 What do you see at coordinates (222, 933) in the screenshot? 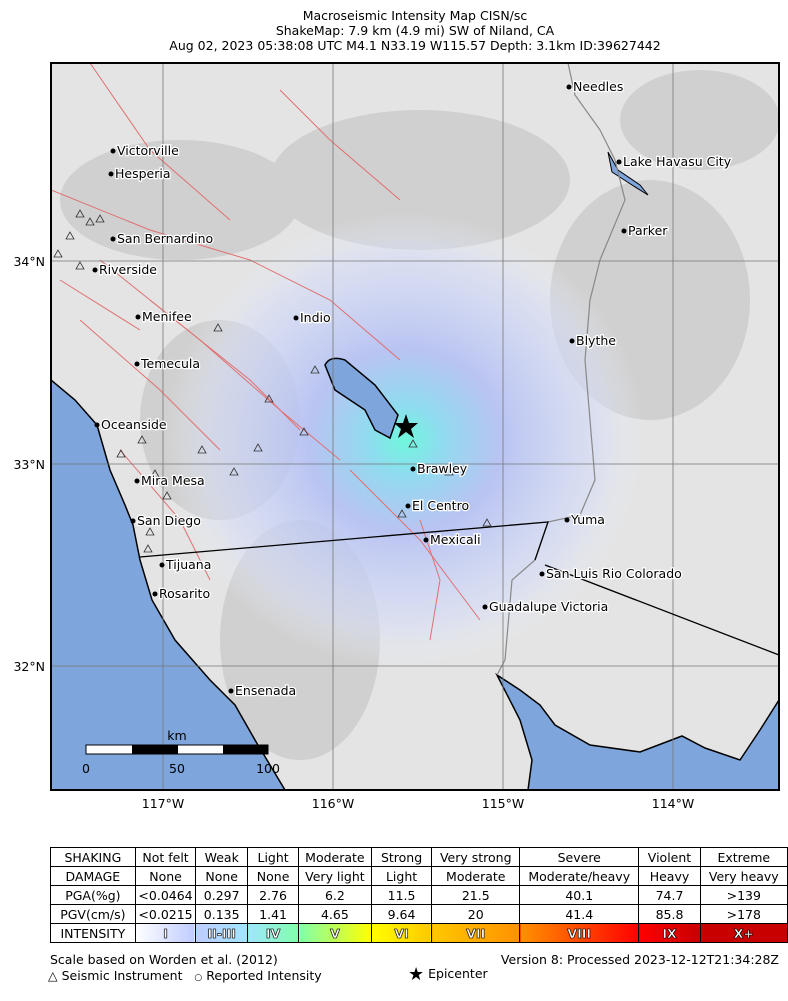
I see `intensity-cell: II-III` at bounding box center [222, 933].